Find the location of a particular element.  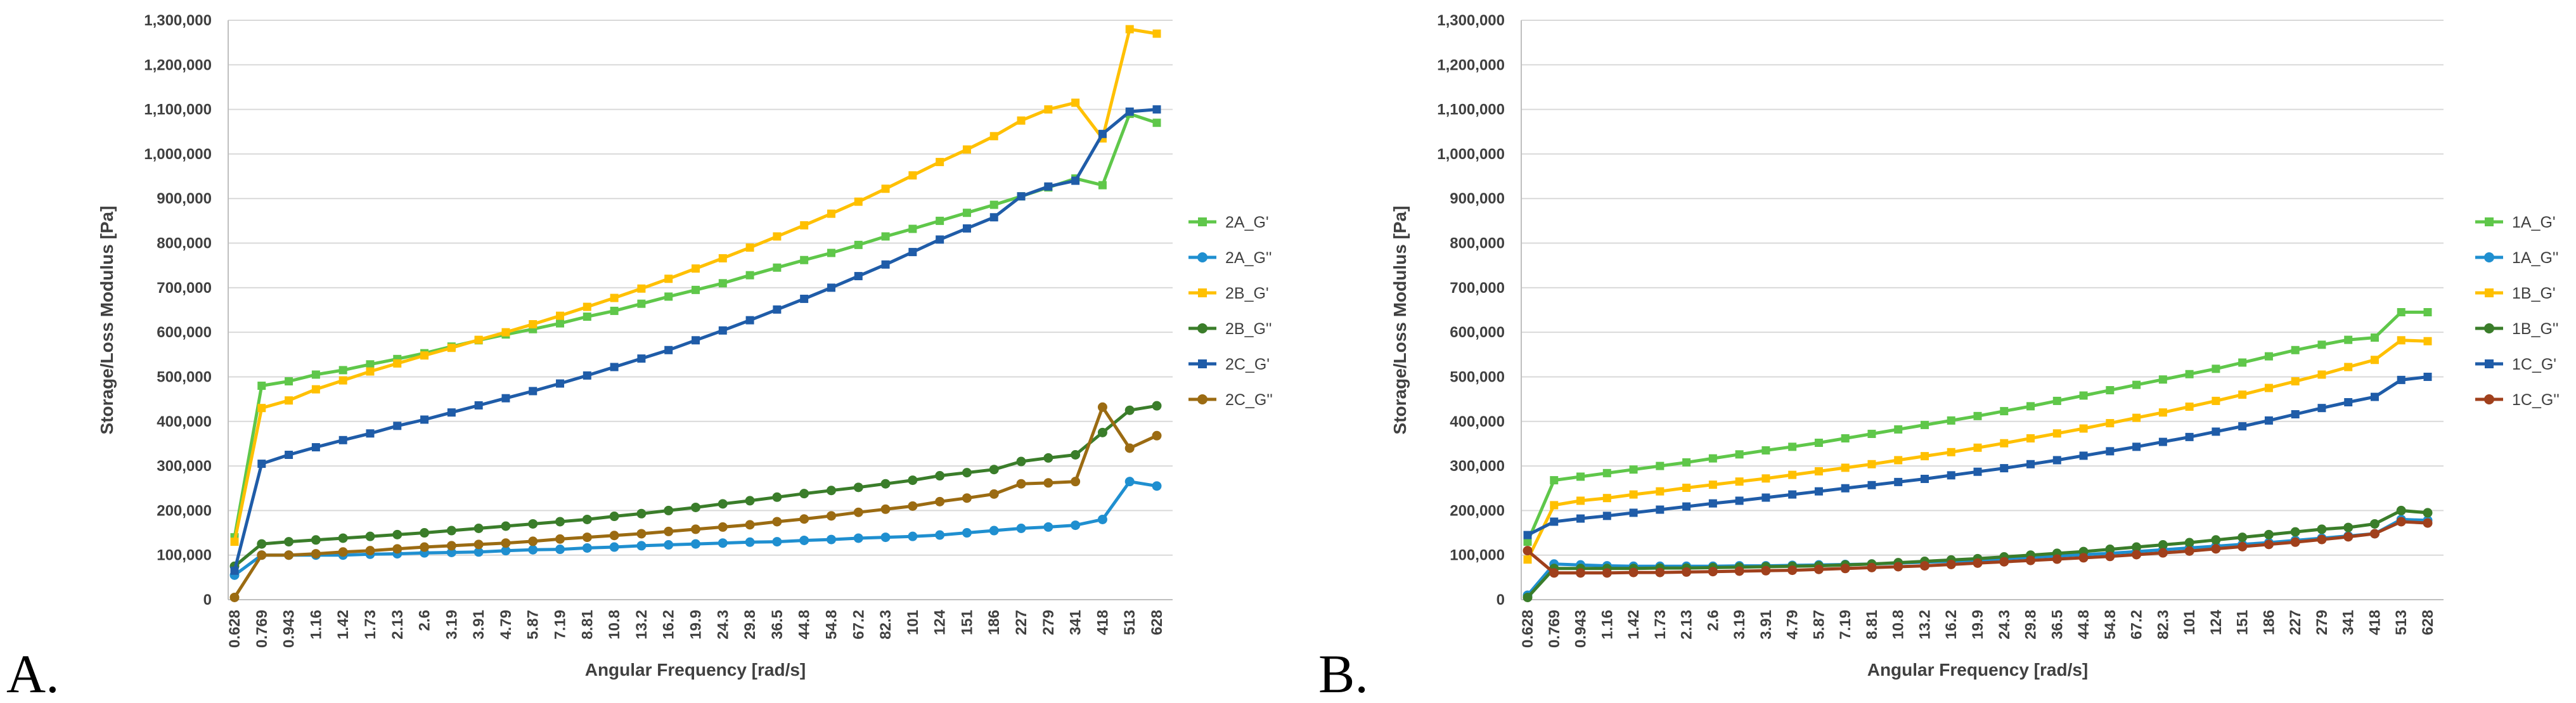

x-tick-label: 44.8 is located at coordinates (804, 625).